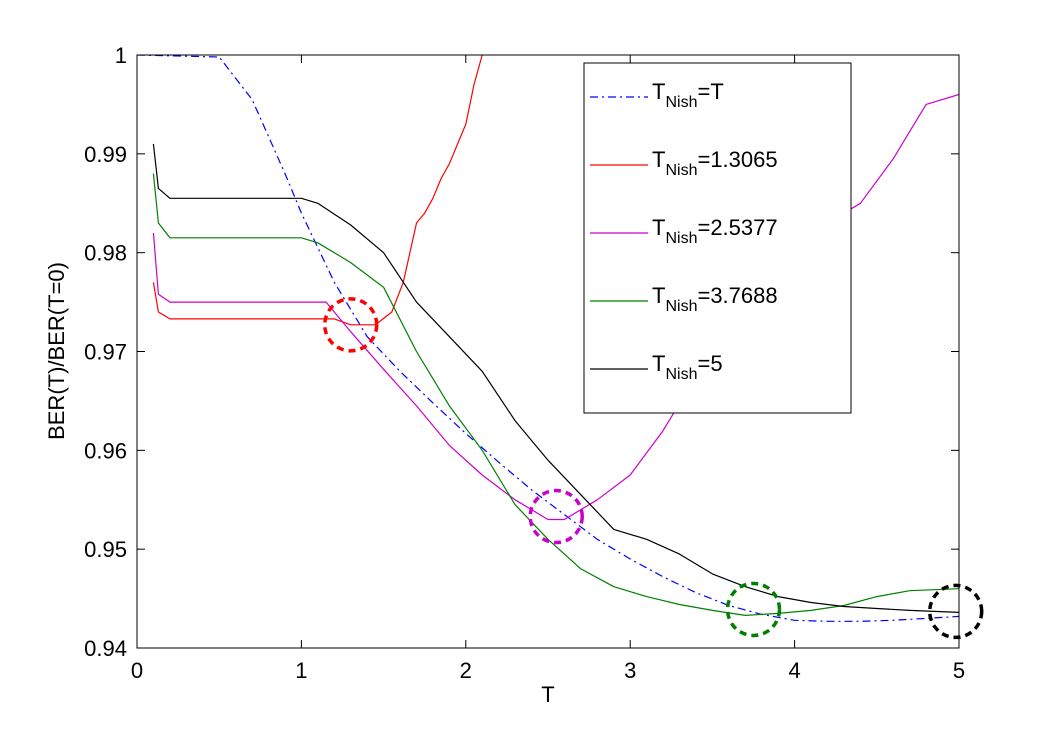 The image size is (1061, 729). Describe the element at coordinates (959, 670) in the screenshot. I see `x-tick-label: 5` at that location.